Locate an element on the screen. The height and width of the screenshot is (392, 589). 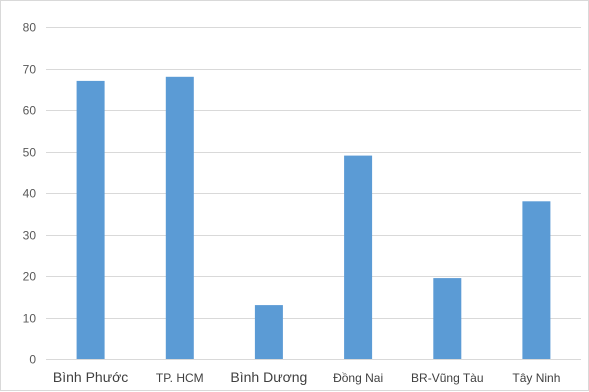
y-tick-label: 20 is located at coordinates (30, 277).